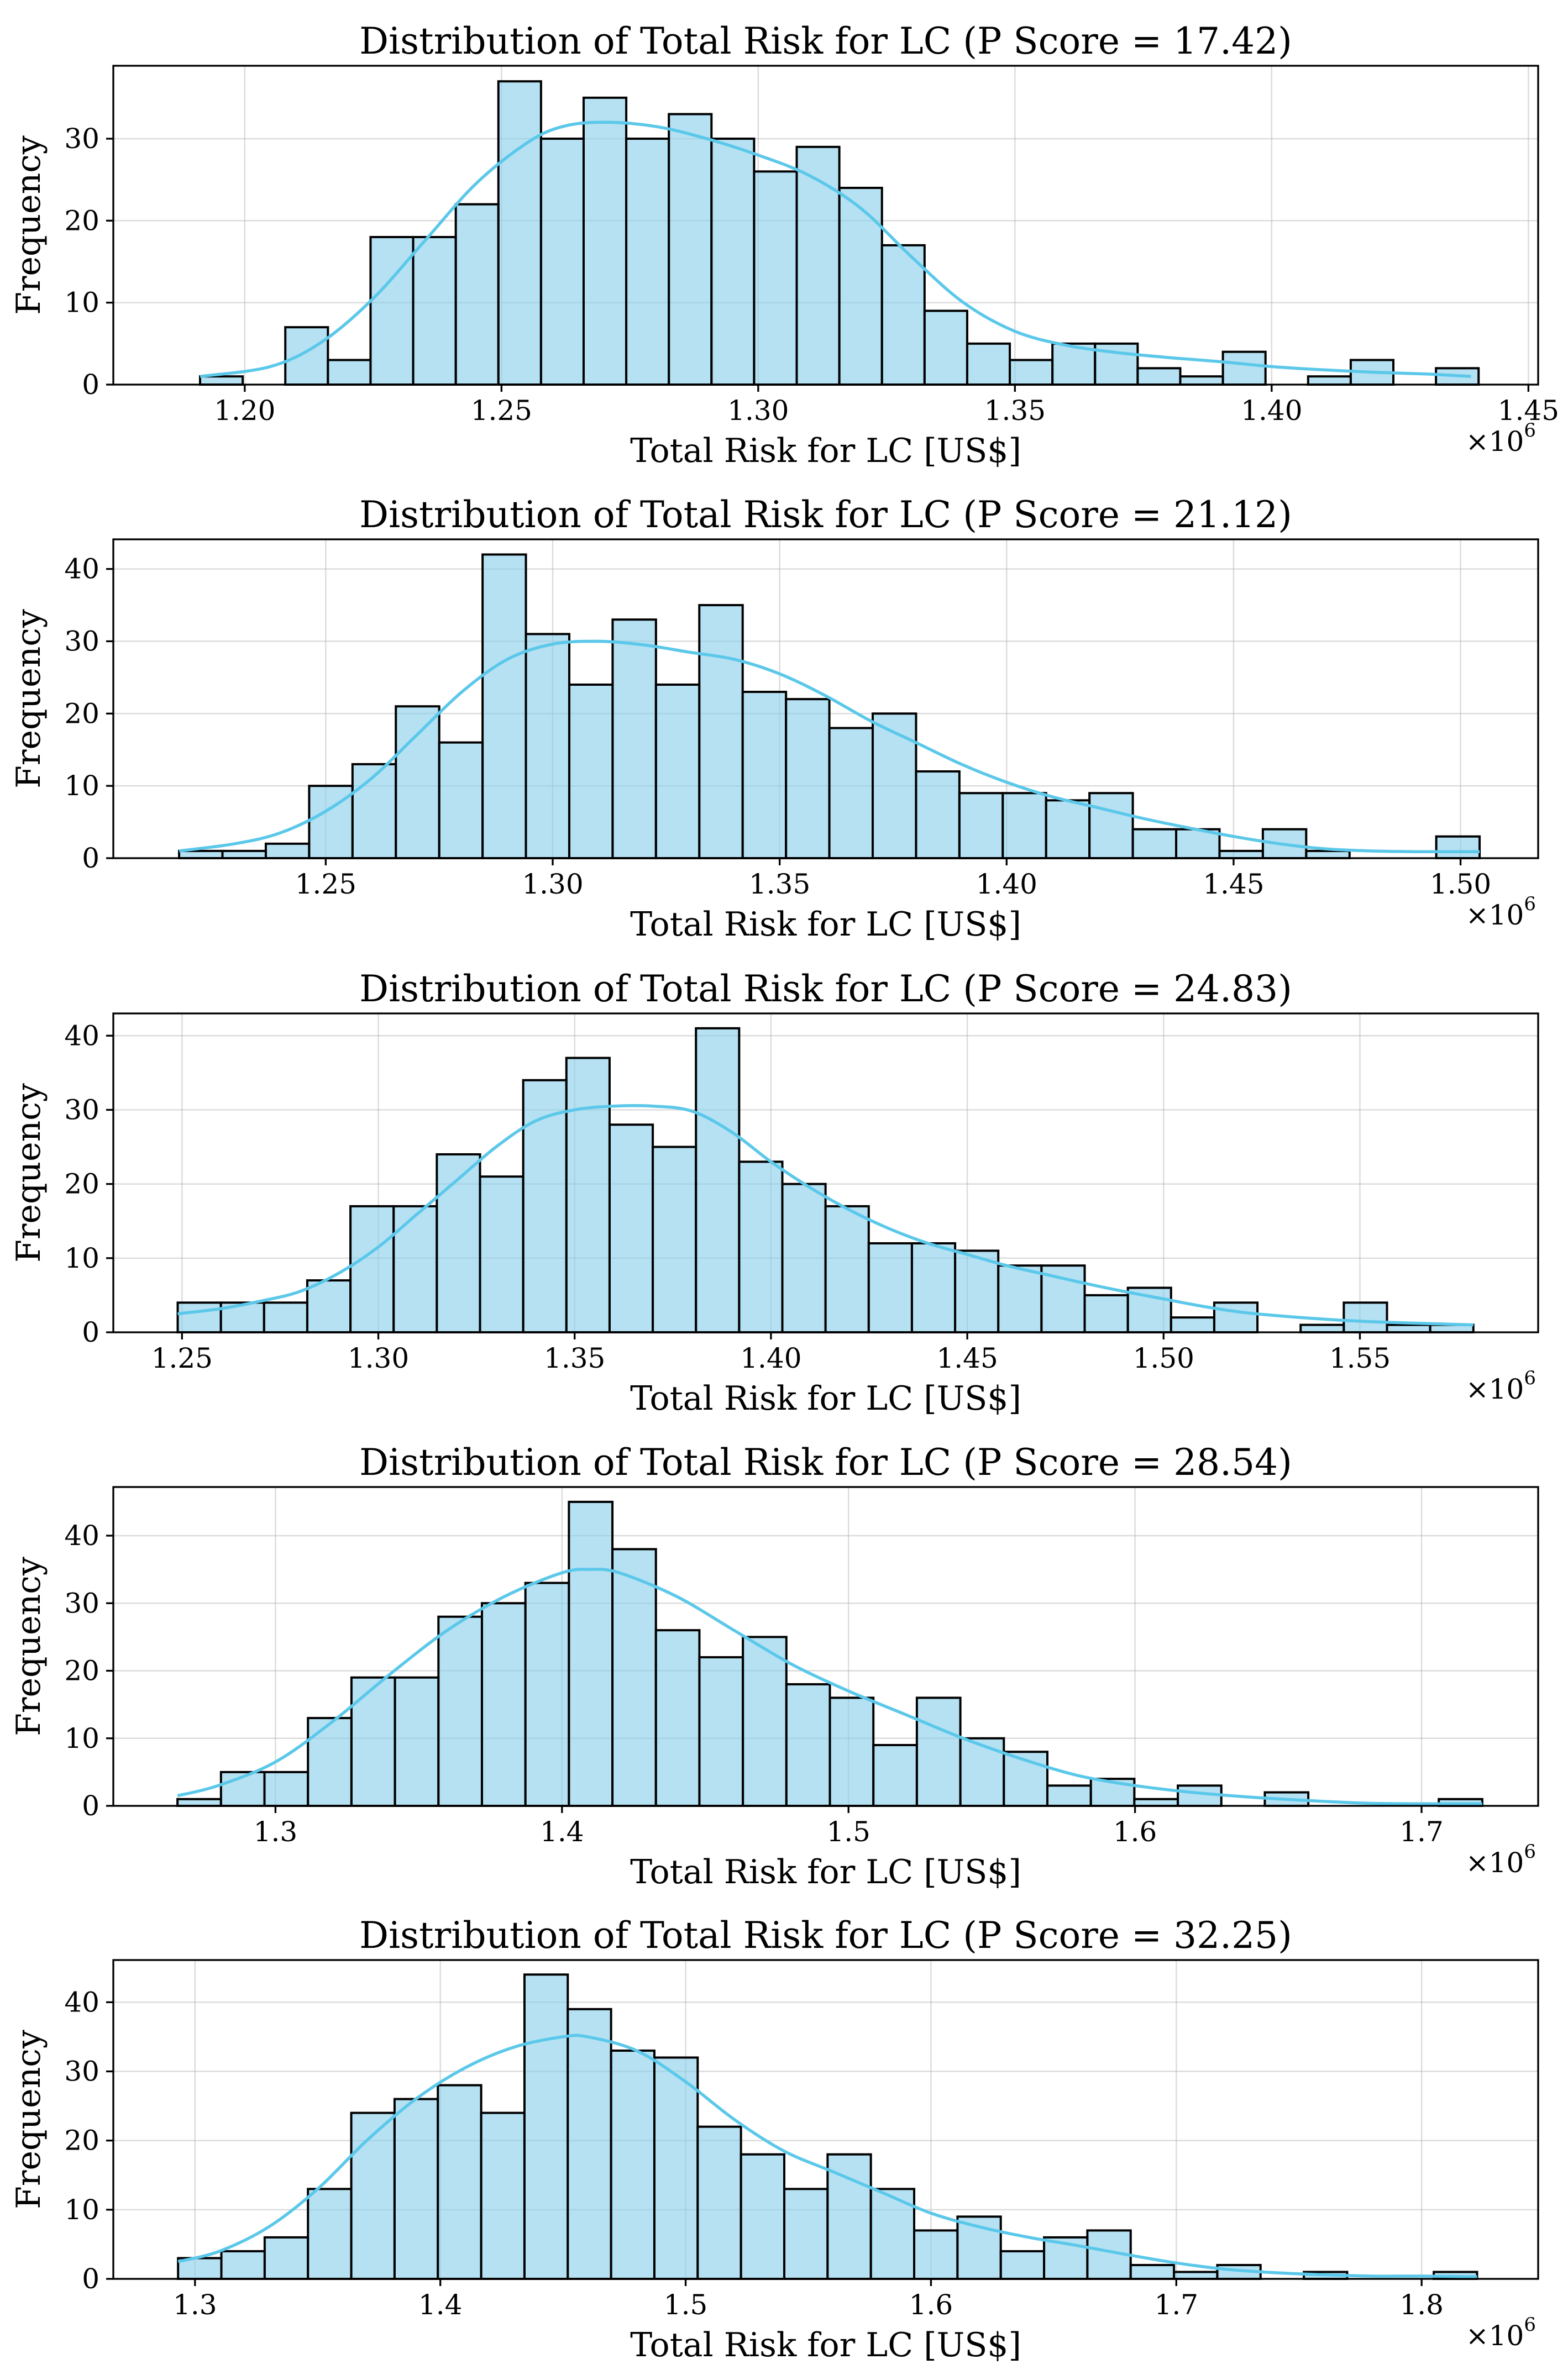 The height and width of the screenshot is (2380, 1568). What do you see at coordinates (501, 411) in the screenshot?
I see `x-tick-label: 1.25` at bounding box center [501, 411].